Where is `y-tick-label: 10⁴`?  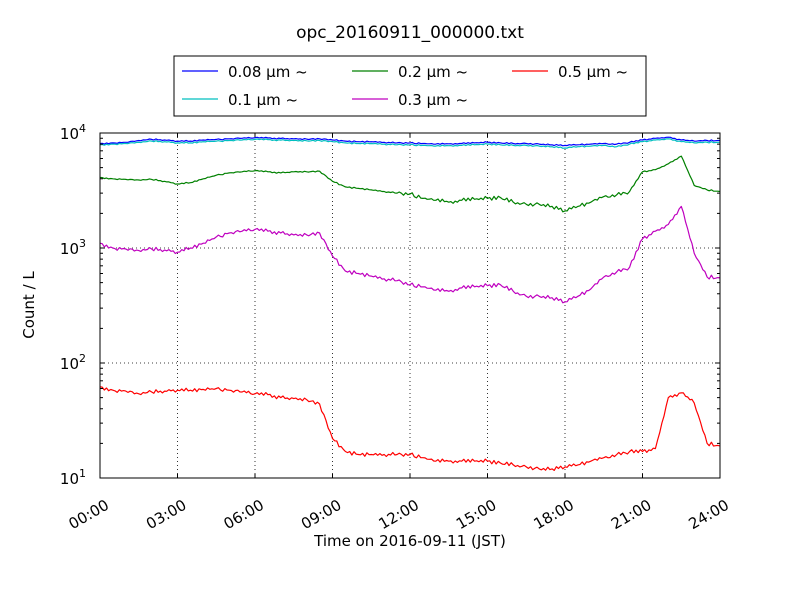
y-tick-label: 10⁴ is located at coordinates (73, 132).